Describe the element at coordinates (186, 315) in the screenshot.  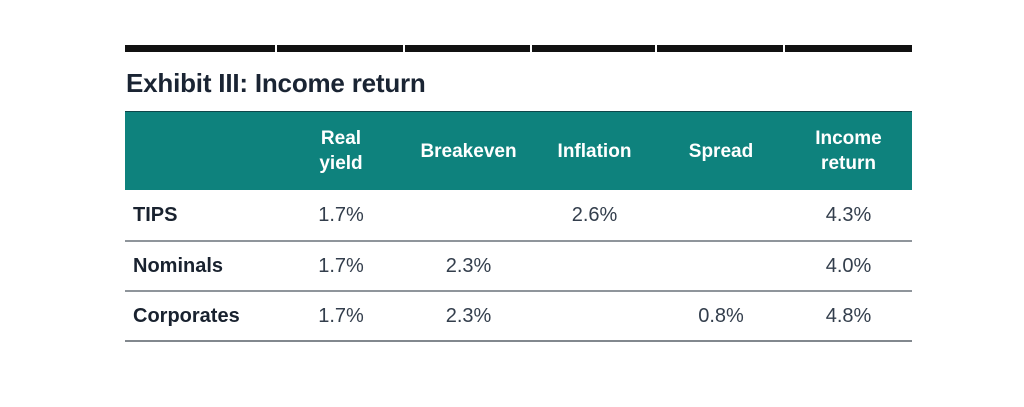
I see `row-label: Corporates` at that location.